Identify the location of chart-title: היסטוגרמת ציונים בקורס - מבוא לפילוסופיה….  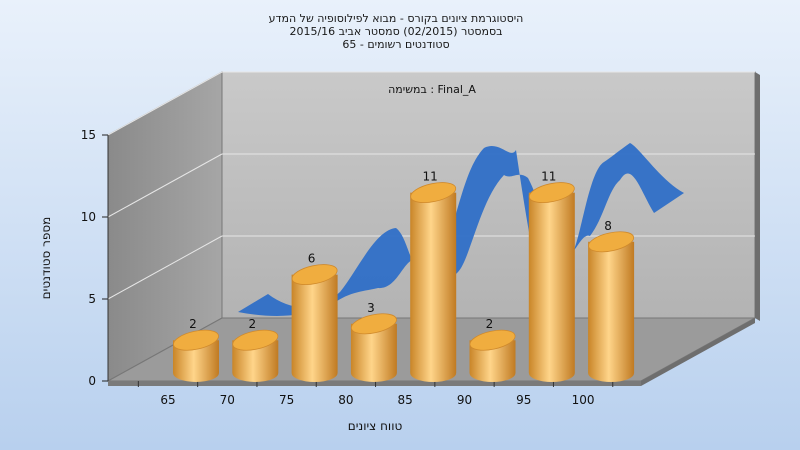
(396, 31).